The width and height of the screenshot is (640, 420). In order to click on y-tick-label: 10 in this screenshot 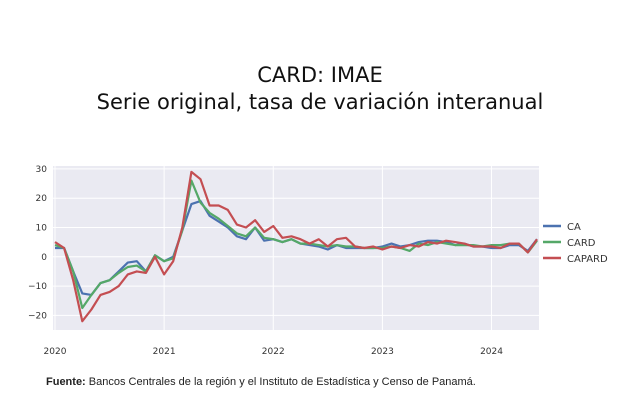, I will do `click(42, 229)`.